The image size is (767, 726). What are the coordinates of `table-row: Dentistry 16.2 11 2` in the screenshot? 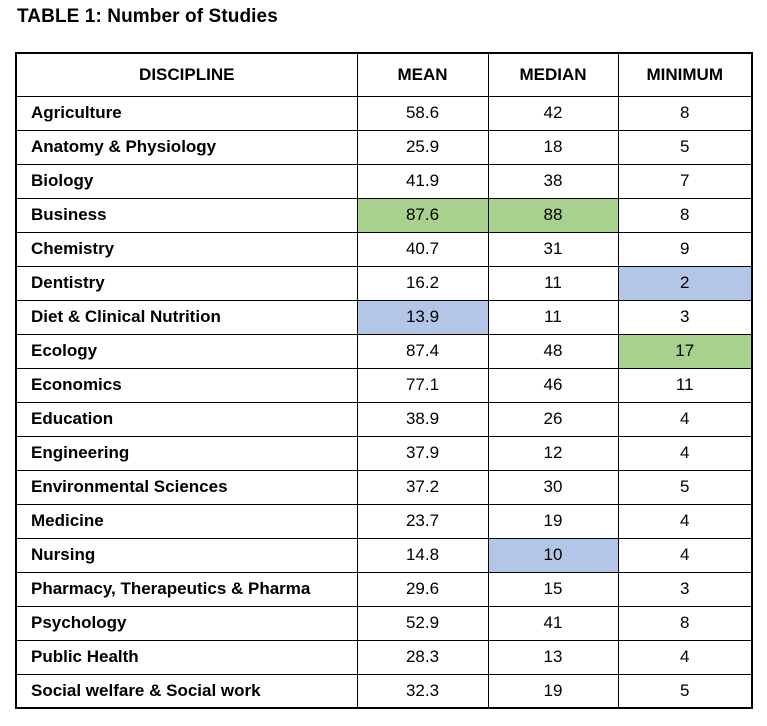 It's located at (384, 283).